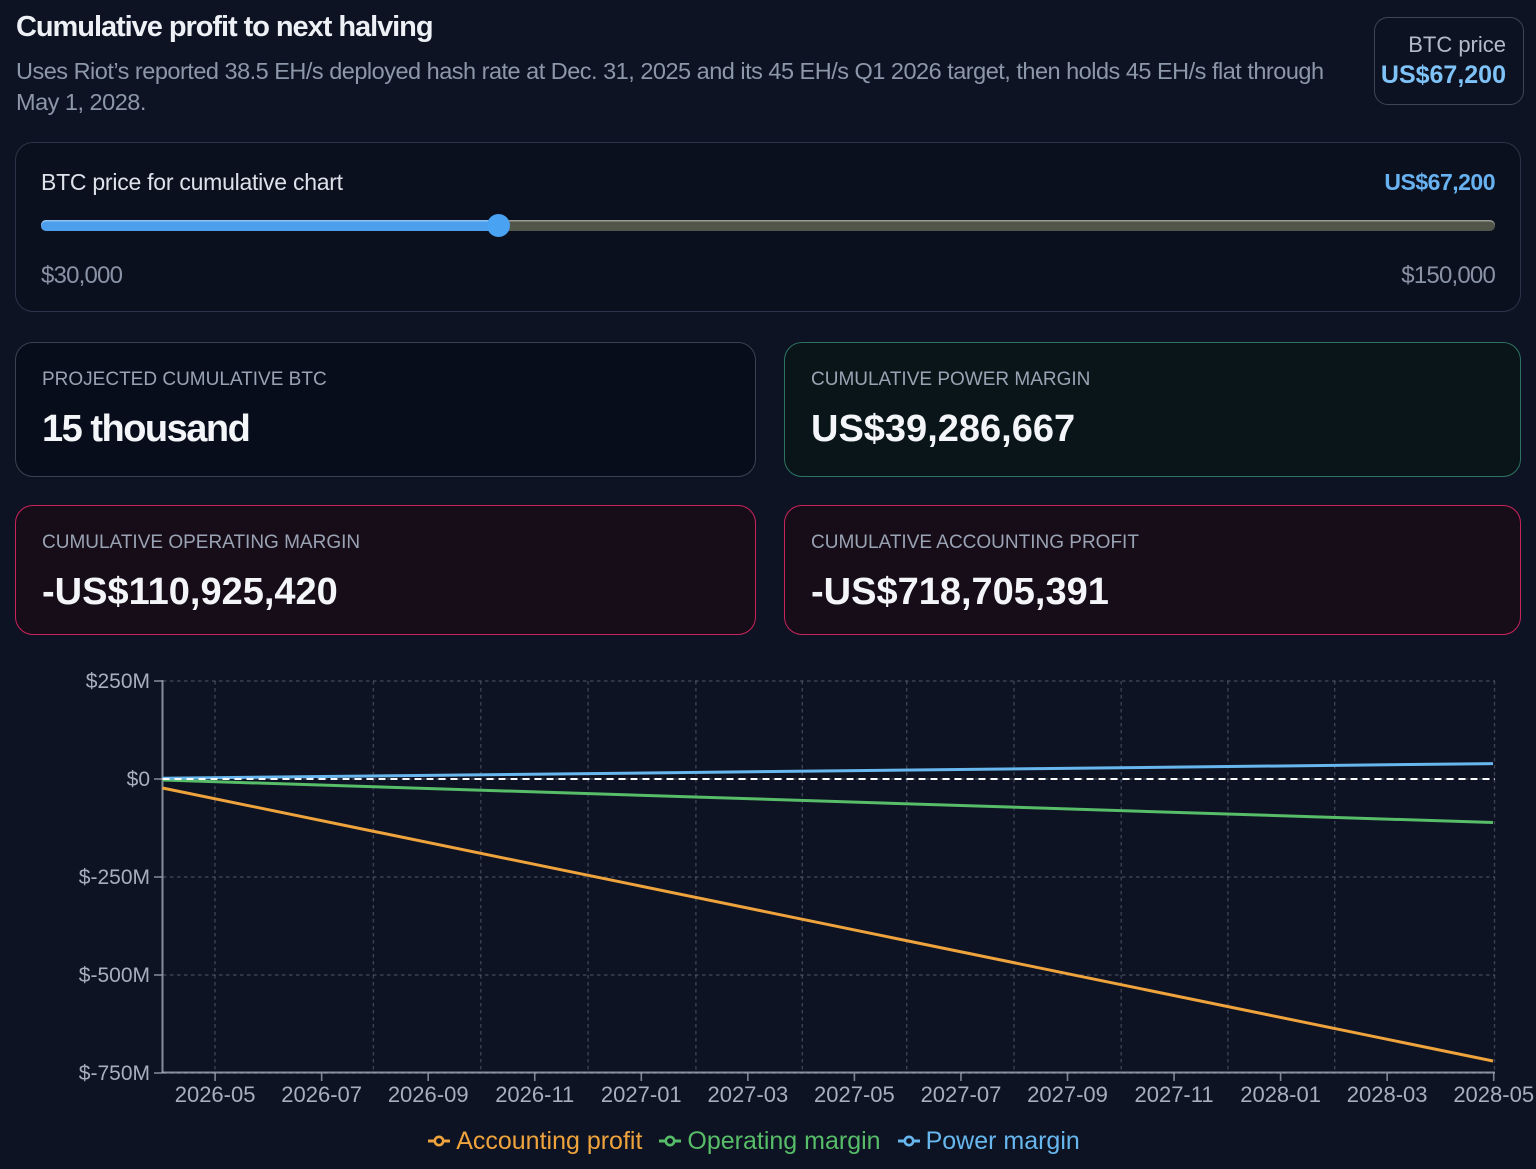  I want to click on svg-text: 2027-03, so click(747, 1094).